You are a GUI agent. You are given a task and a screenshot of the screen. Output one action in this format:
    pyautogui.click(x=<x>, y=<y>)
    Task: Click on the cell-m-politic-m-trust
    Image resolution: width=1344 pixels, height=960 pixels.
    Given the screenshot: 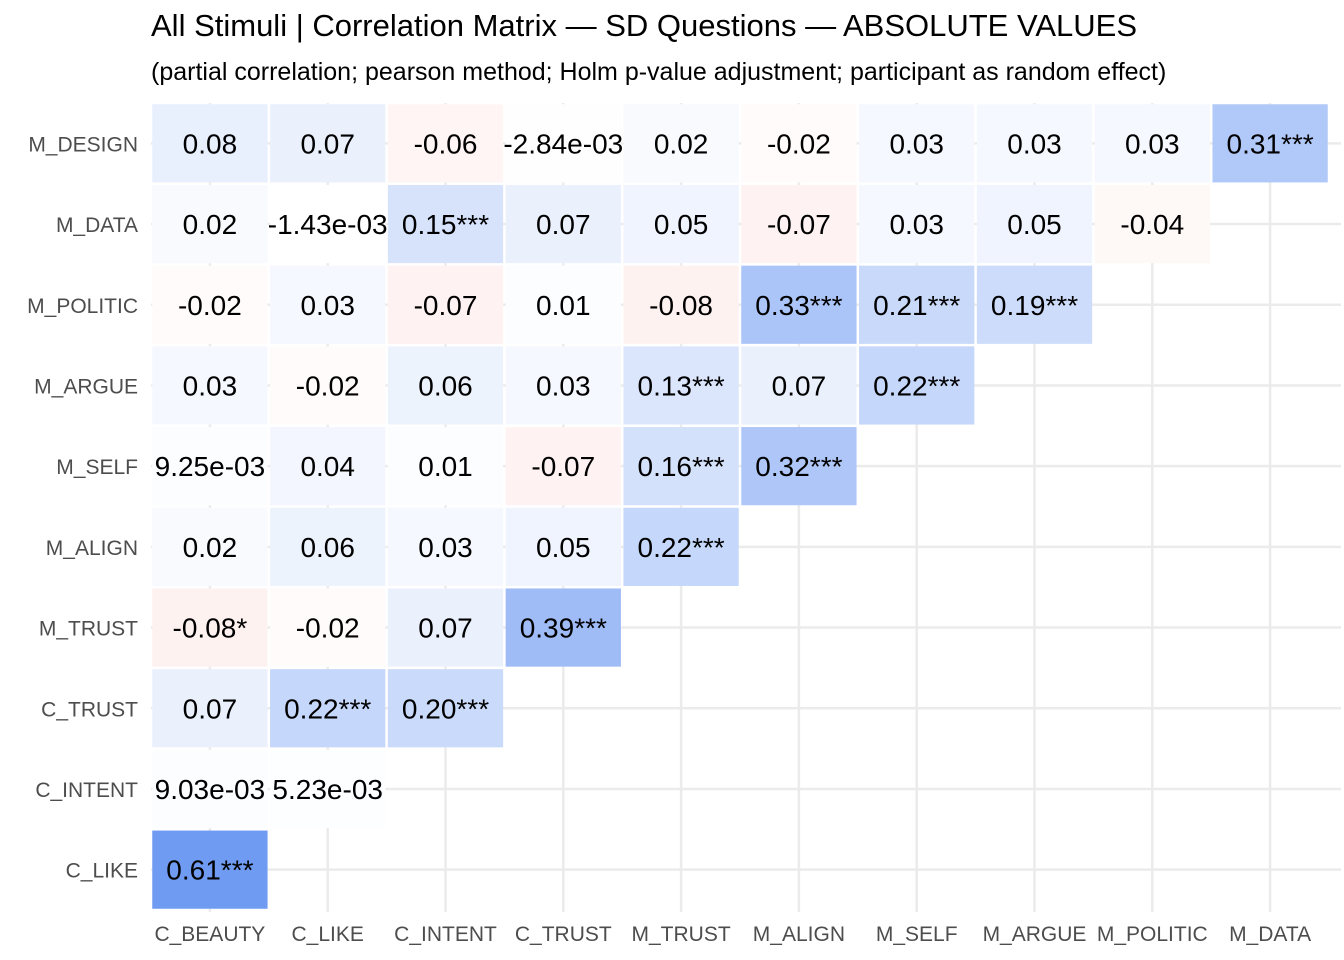 What is the action you would take?
    pyautogui.click(x=681, y=304)
    